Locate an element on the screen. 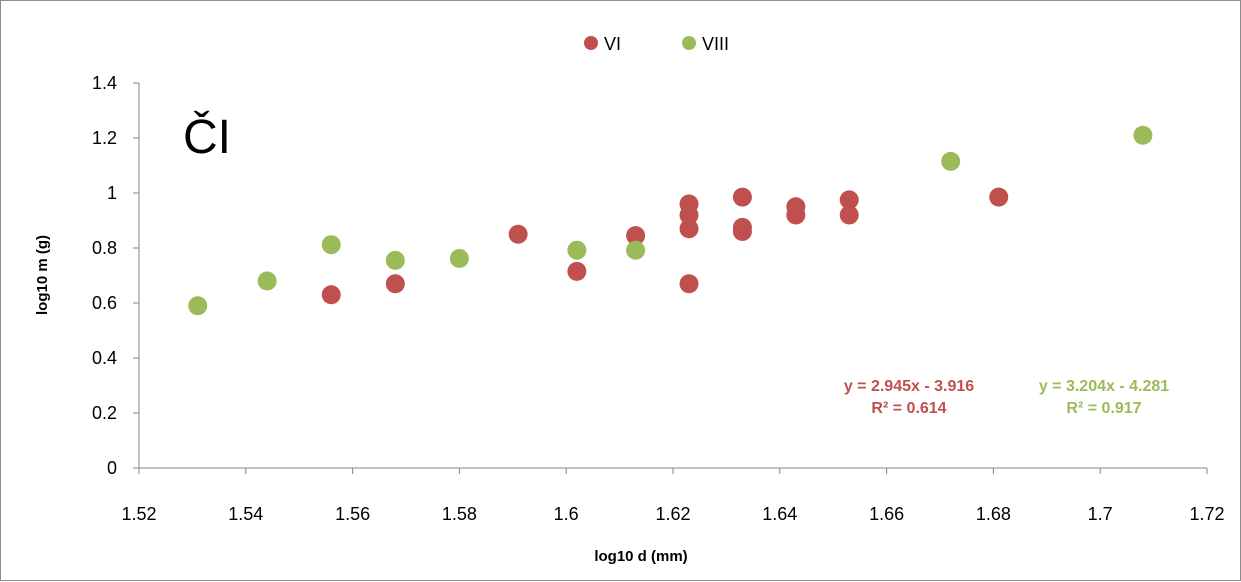 This screenshot has height=582, width=1241. x-tick-label: 1.6 is located at coordinates (566, 514).